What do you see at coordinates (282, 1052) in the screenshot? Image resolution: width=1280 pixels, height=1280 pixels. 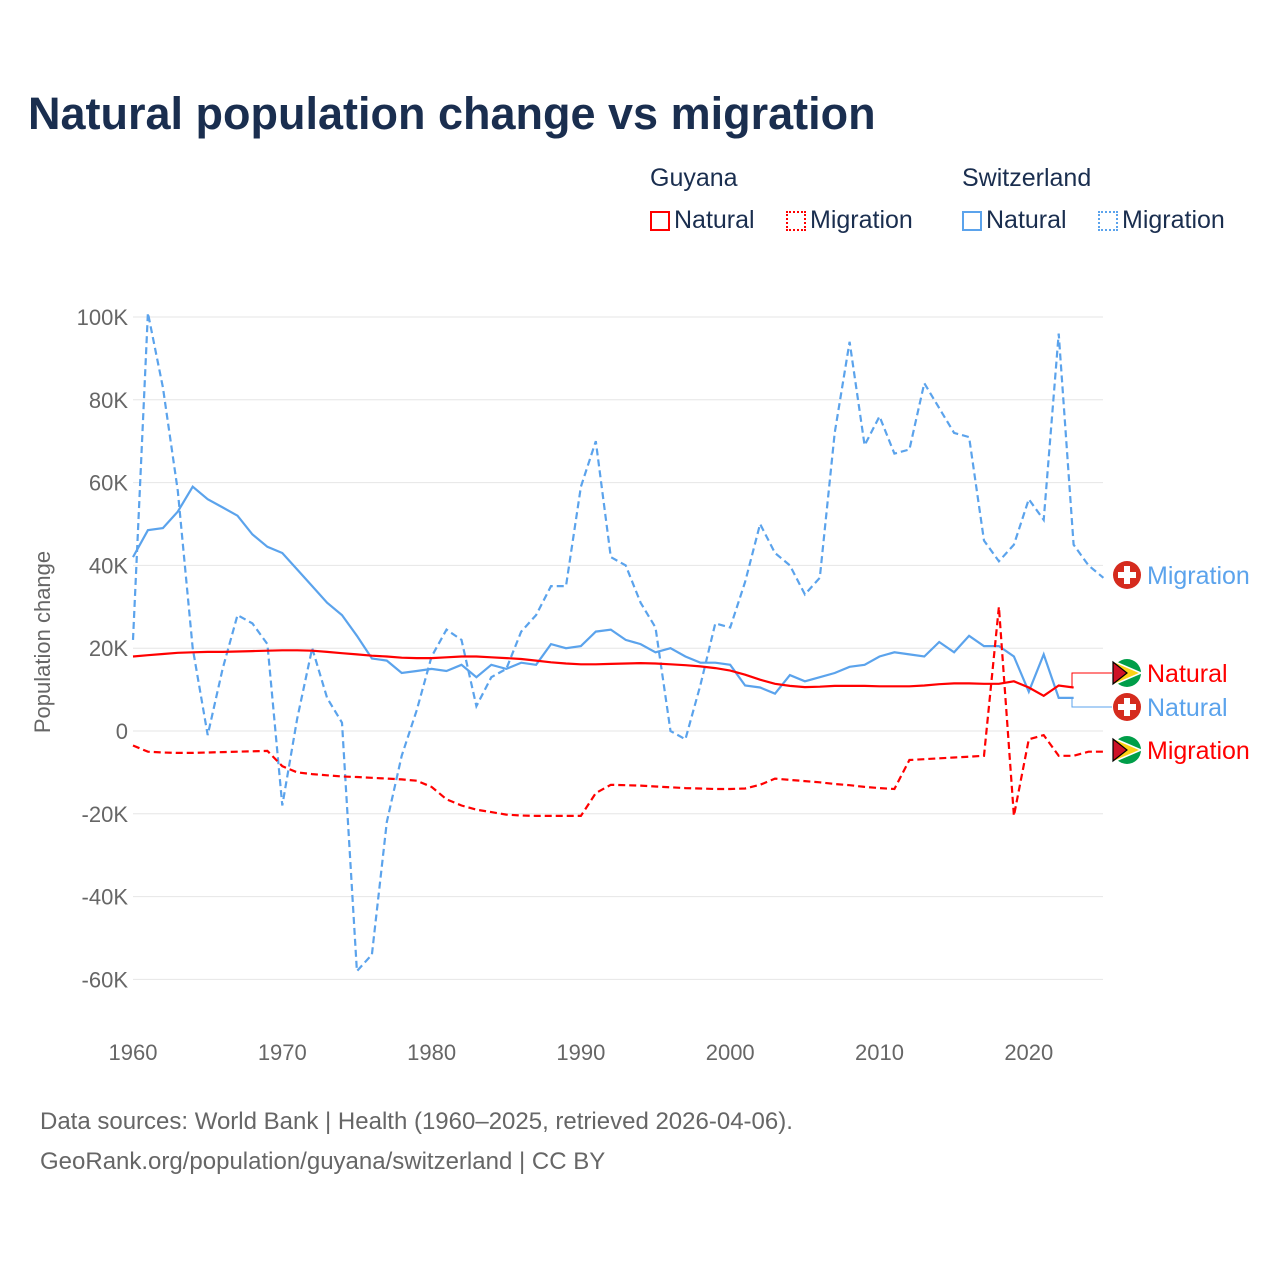 I see `x-tick-label: 1970` at bounding box center [282, 1052].